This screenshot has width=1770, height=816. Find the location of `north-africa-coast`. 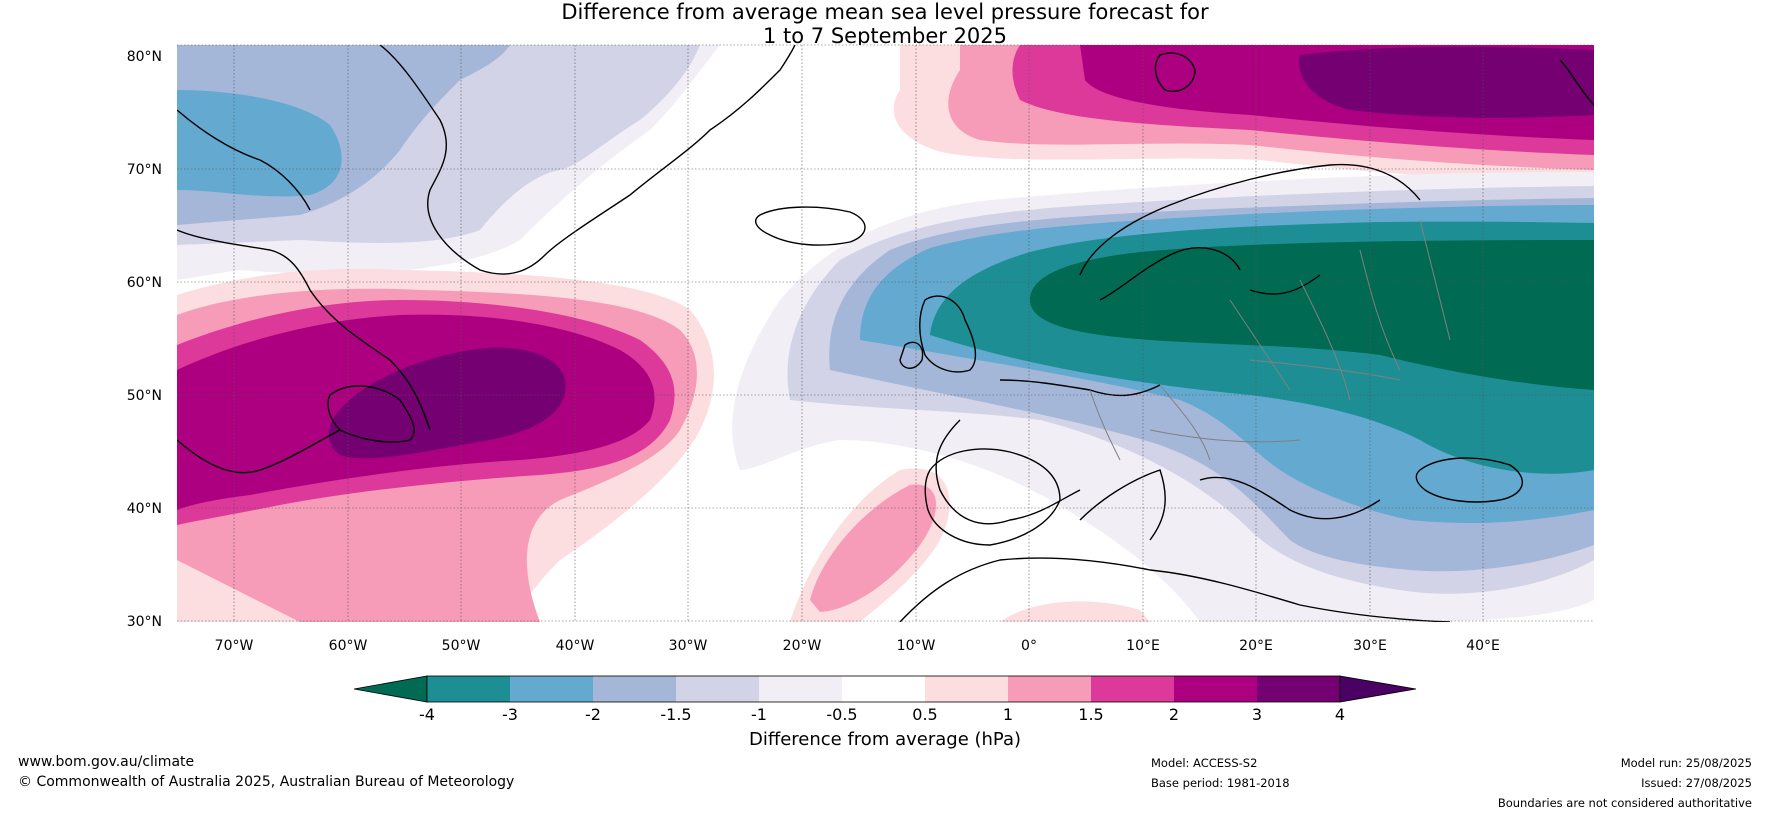

north-africa-coast is located at coordinates (1175, 589).